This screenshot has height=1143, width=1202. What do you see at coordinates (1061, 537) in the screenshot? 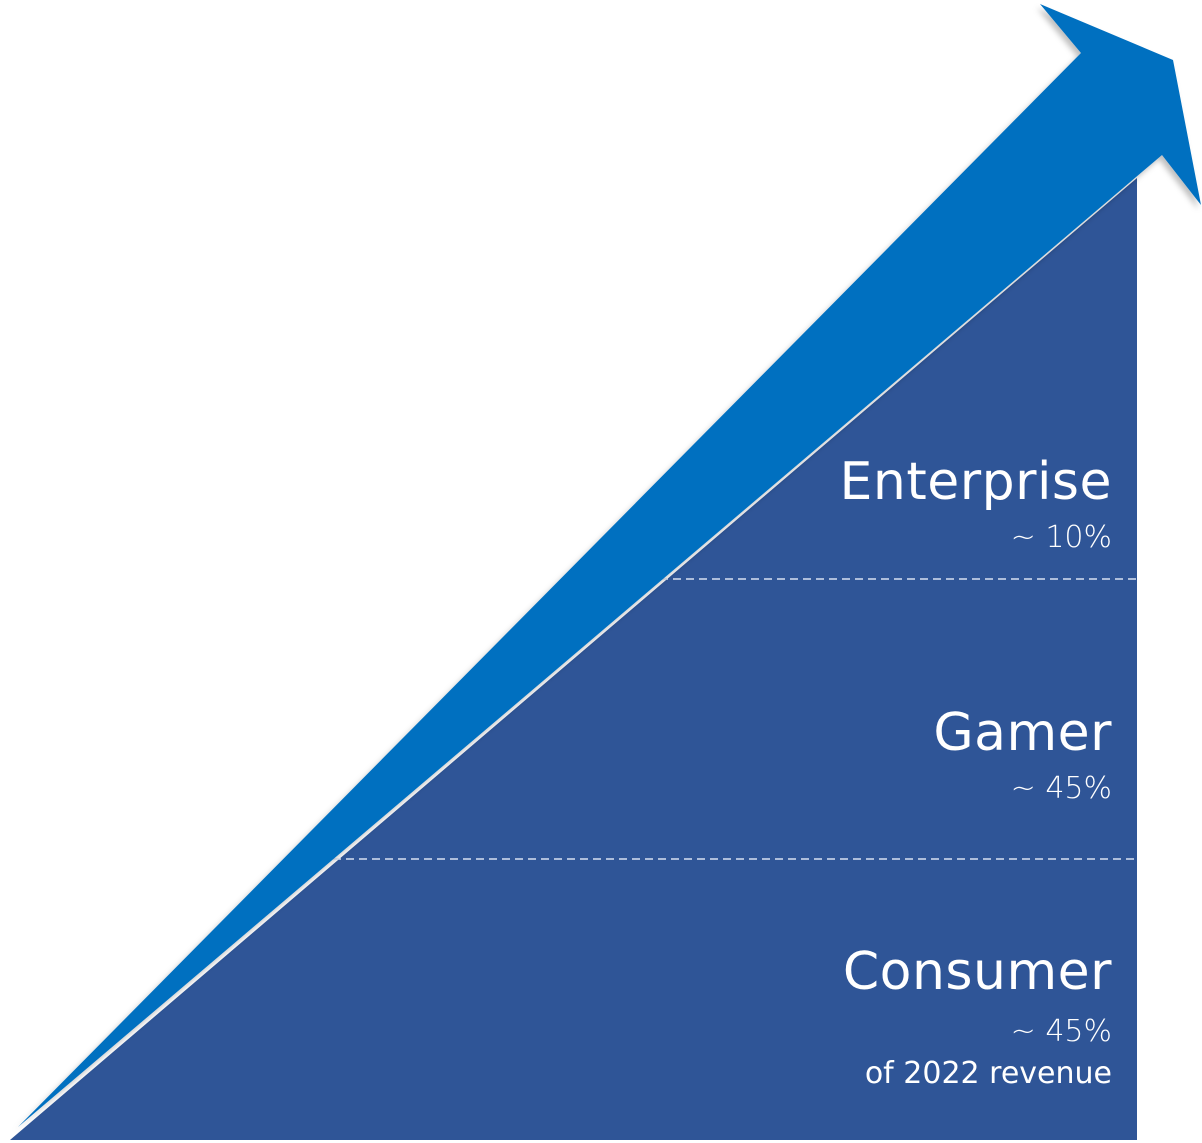
I see `segment-share: ~ 10%` at bounding box center [1061, 537].